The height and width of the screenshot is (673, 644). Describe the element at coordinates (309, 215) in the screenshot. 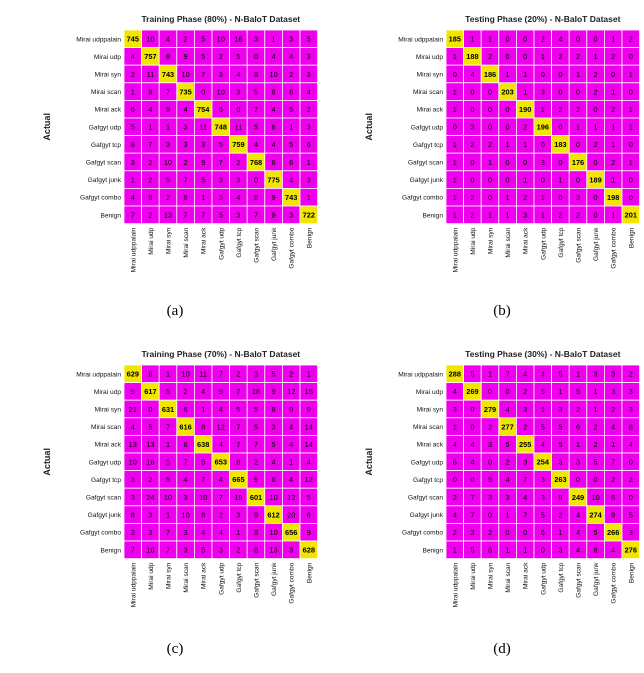

I see `cell-value: 722` at that location.